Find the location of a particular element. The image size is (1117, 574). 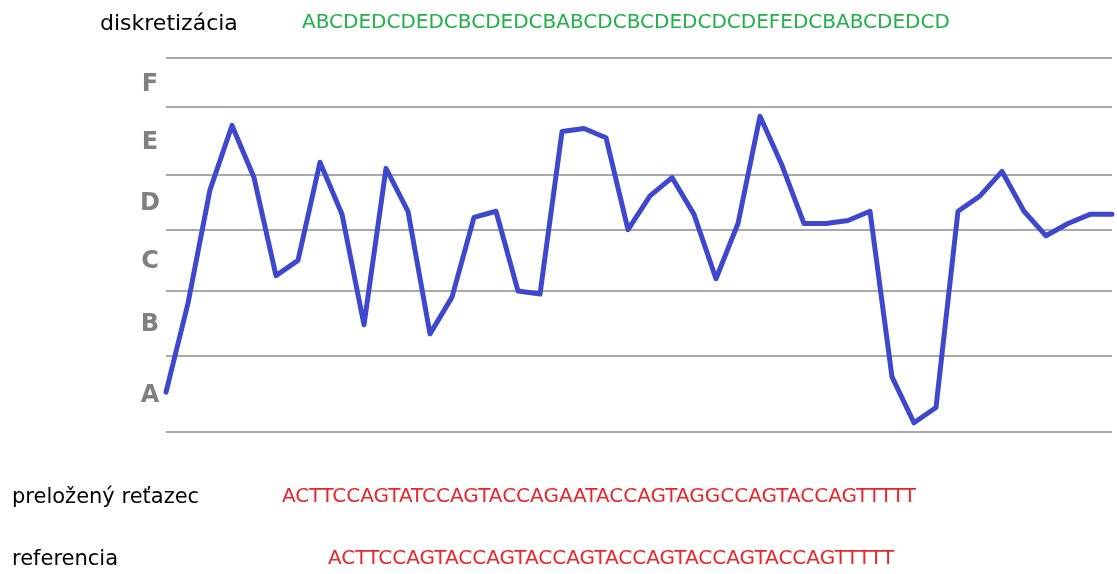

chart-title: diskretizácia is located at coordinates (169, 22).